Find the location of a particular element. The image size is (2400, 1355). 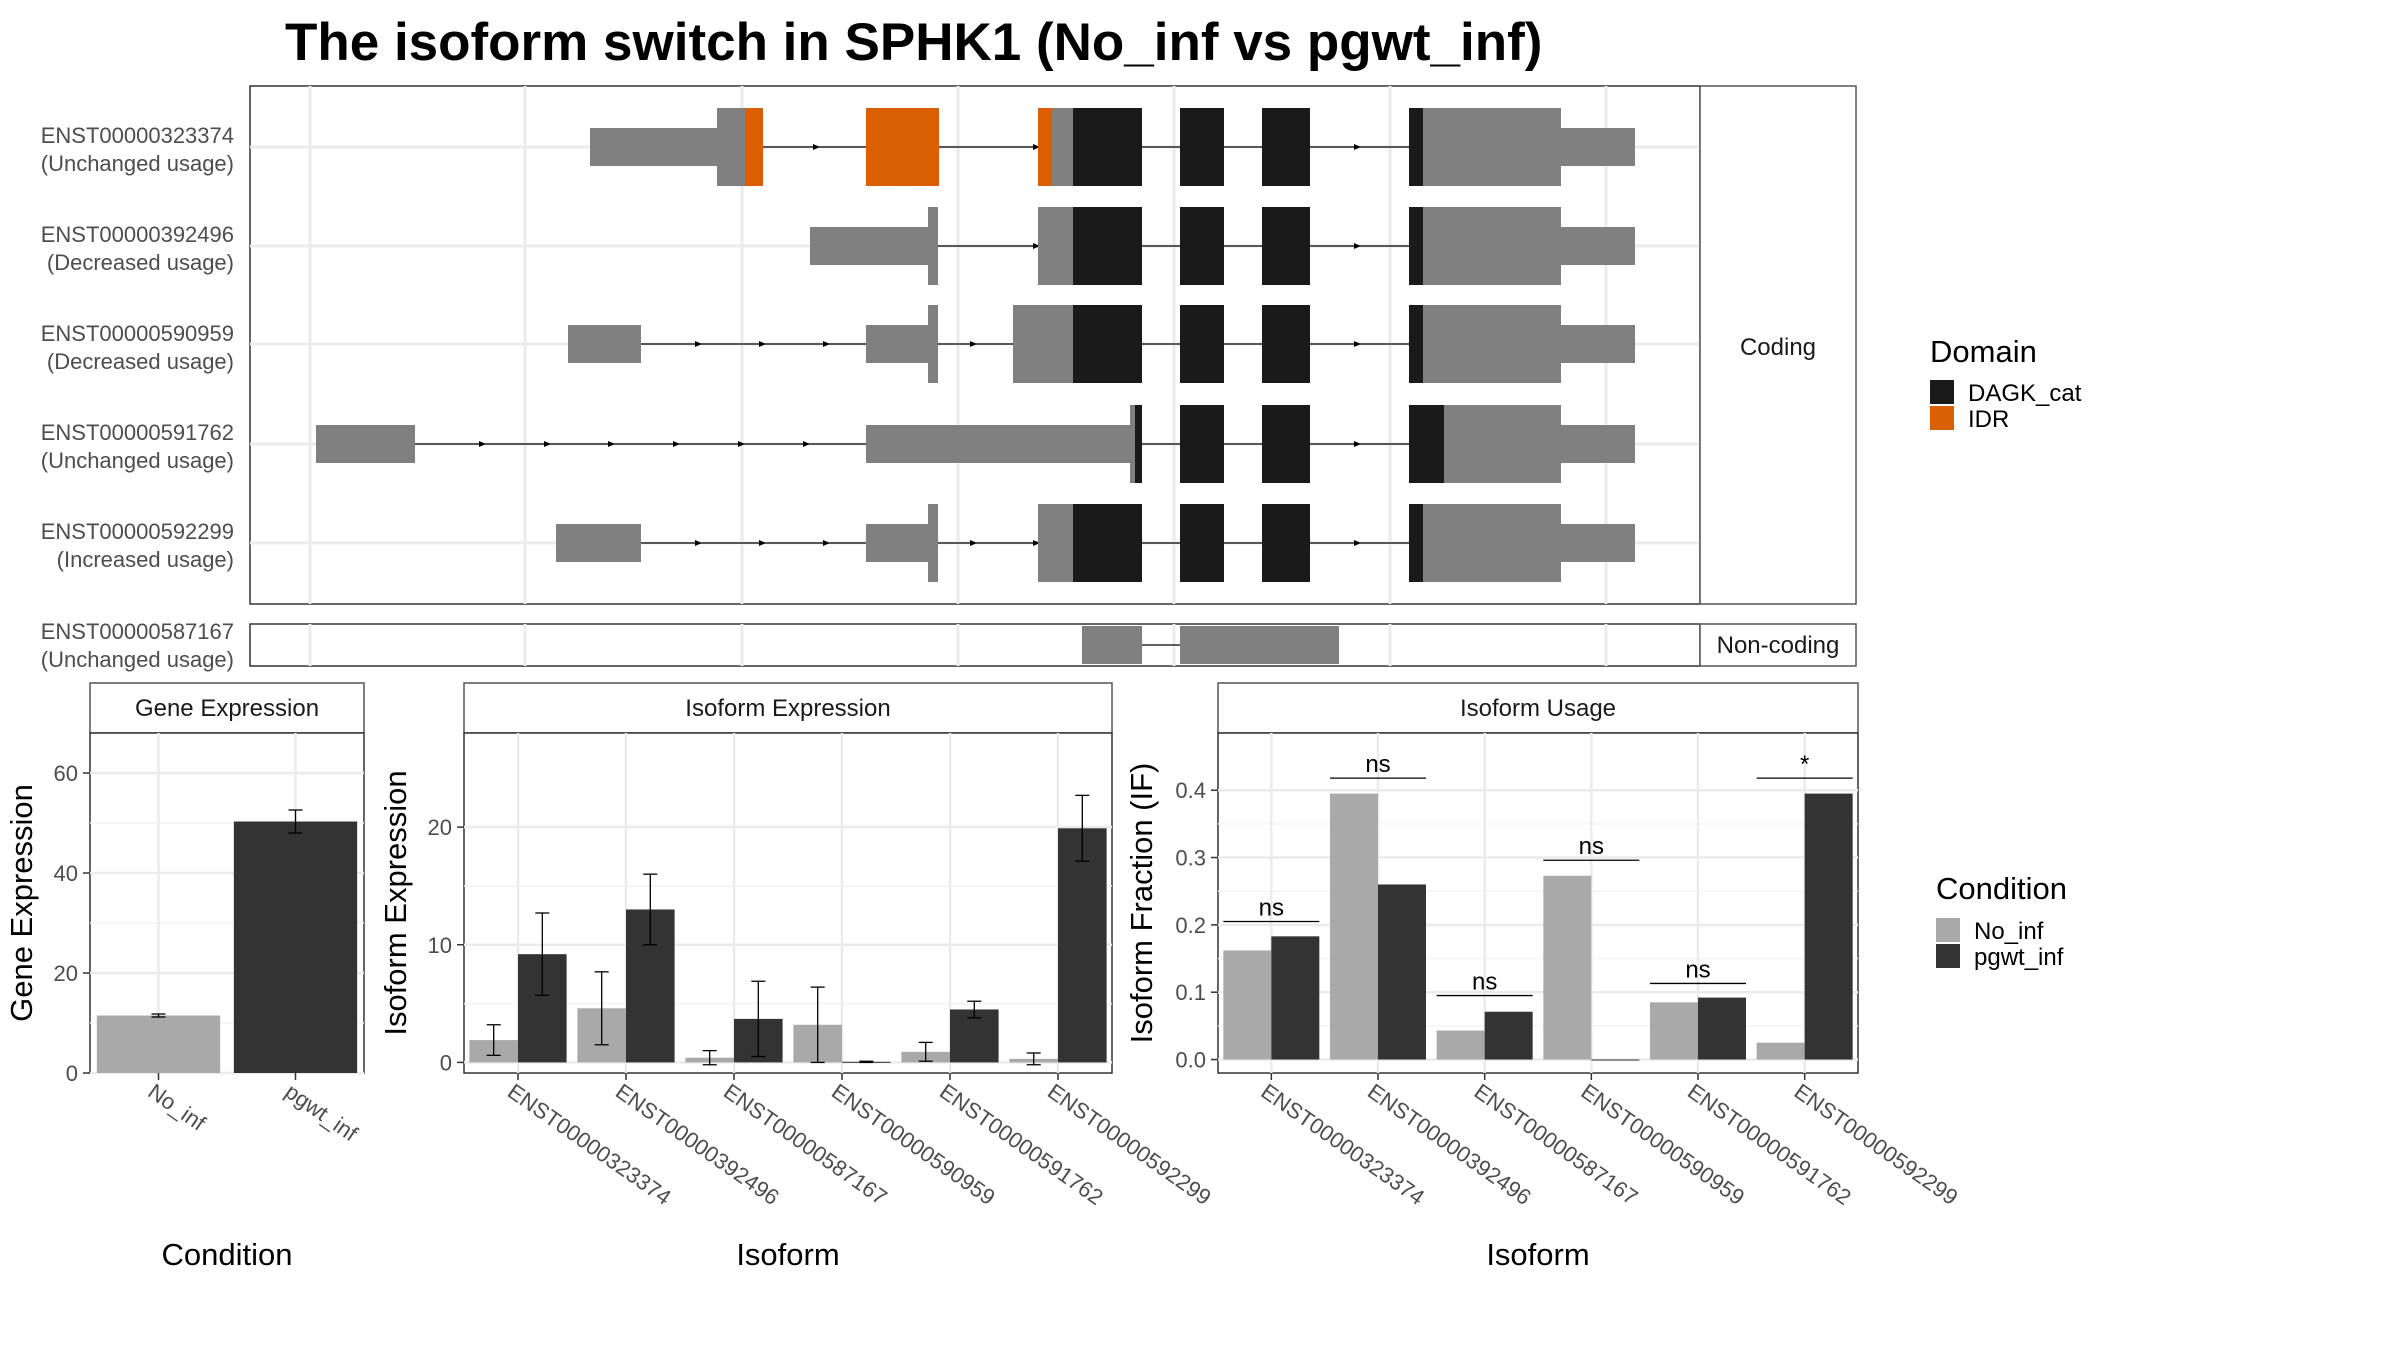

significance-label: * is located at coordinates (1804, 764).